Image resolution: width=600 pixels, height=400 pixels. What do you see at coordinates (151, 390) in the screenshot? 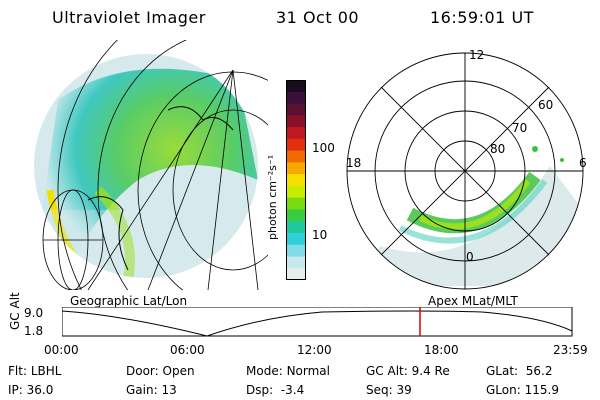
I see `status-gain: Gain: 13` at bounding box center [151, 390].